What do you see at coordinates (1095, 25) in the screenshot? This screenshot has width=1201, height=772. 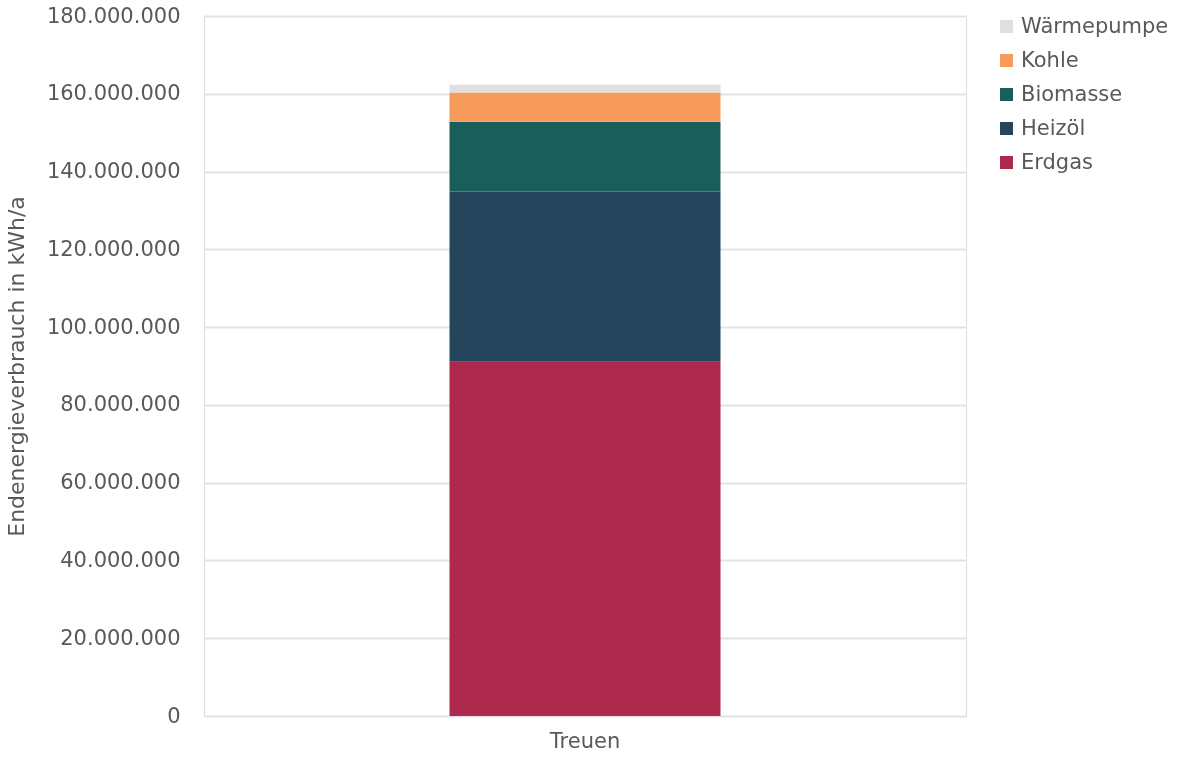 I see `legend-label: Wärmepumpe` at bounding box center [1095, 25].